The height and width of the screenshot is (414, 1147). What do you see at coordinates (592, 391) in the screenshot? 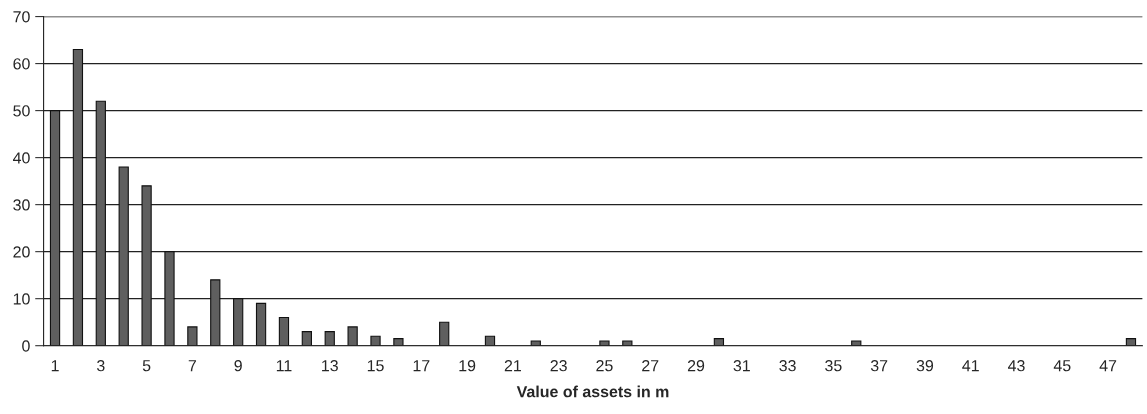
I see `x-axis-title: Value of assets in m` at bounding box center [592, 391].